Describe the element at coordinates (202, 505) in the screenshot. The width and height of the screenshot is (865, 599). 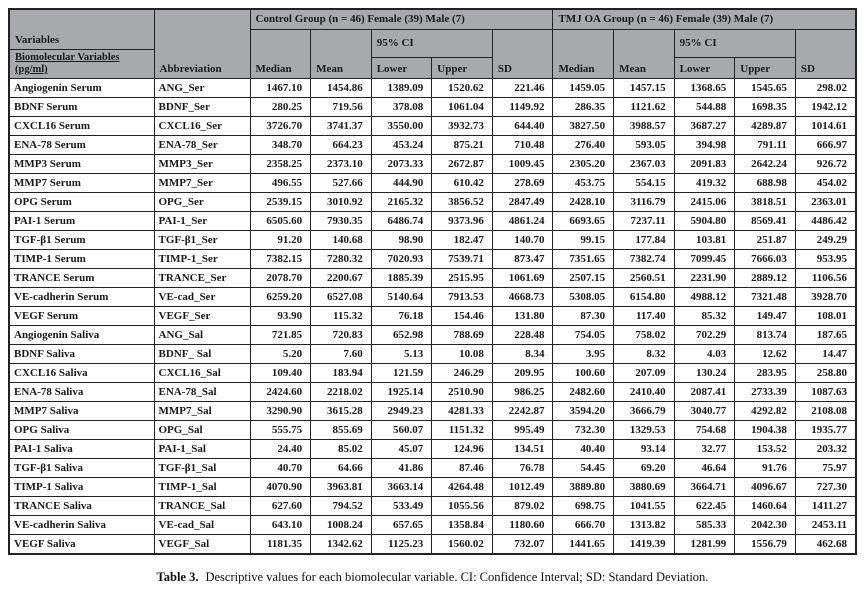
I see `abbreviation: TRANCE_Sal` at that location.